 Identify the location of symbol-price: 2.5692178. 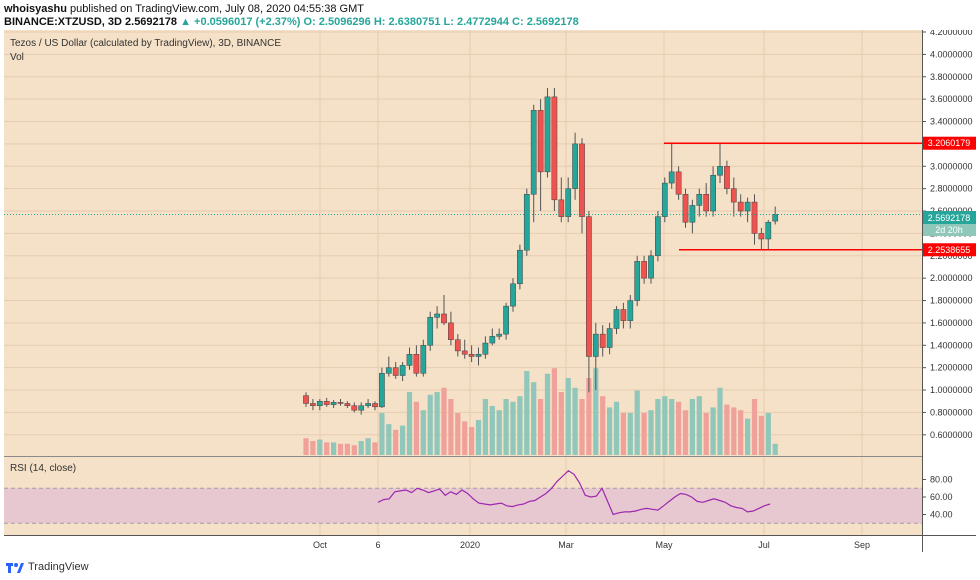
(151, 22).